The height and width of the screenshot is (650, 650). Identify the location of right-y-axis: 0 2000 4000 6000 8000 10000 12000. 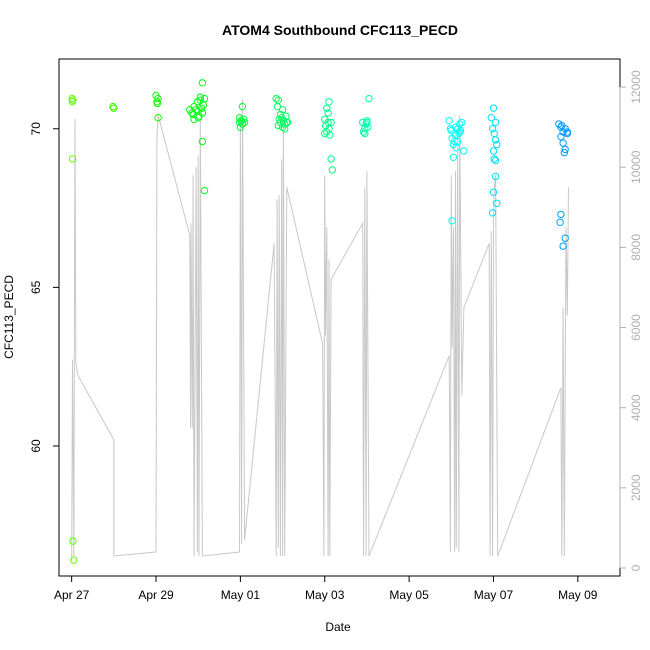
(631, 320).